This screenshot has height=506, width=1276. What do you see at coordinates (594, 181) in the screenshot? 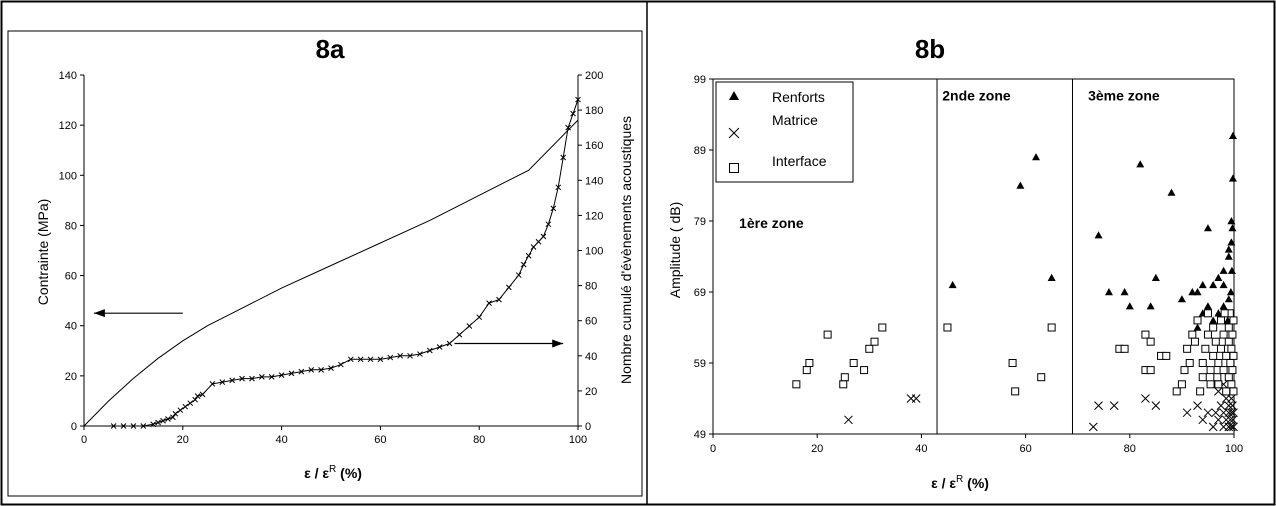
I see `chart-8a-y2-tick-label: 140` at bounding box center [594, 181].